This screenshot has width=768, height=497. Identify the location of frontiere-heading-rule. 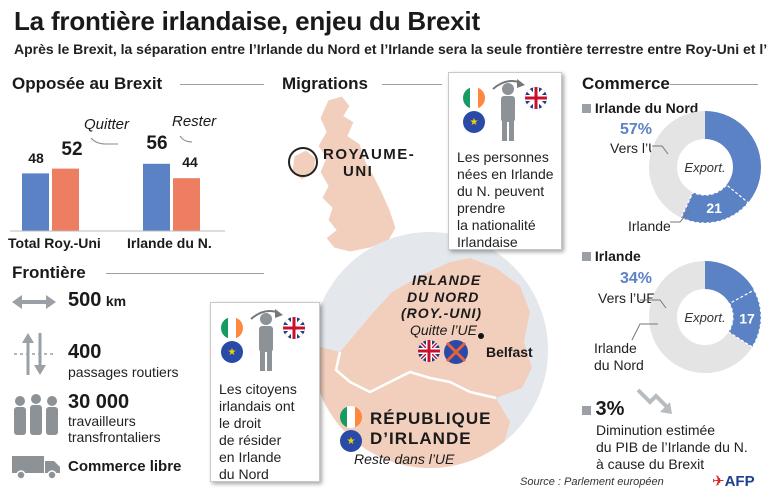
(185, 273).